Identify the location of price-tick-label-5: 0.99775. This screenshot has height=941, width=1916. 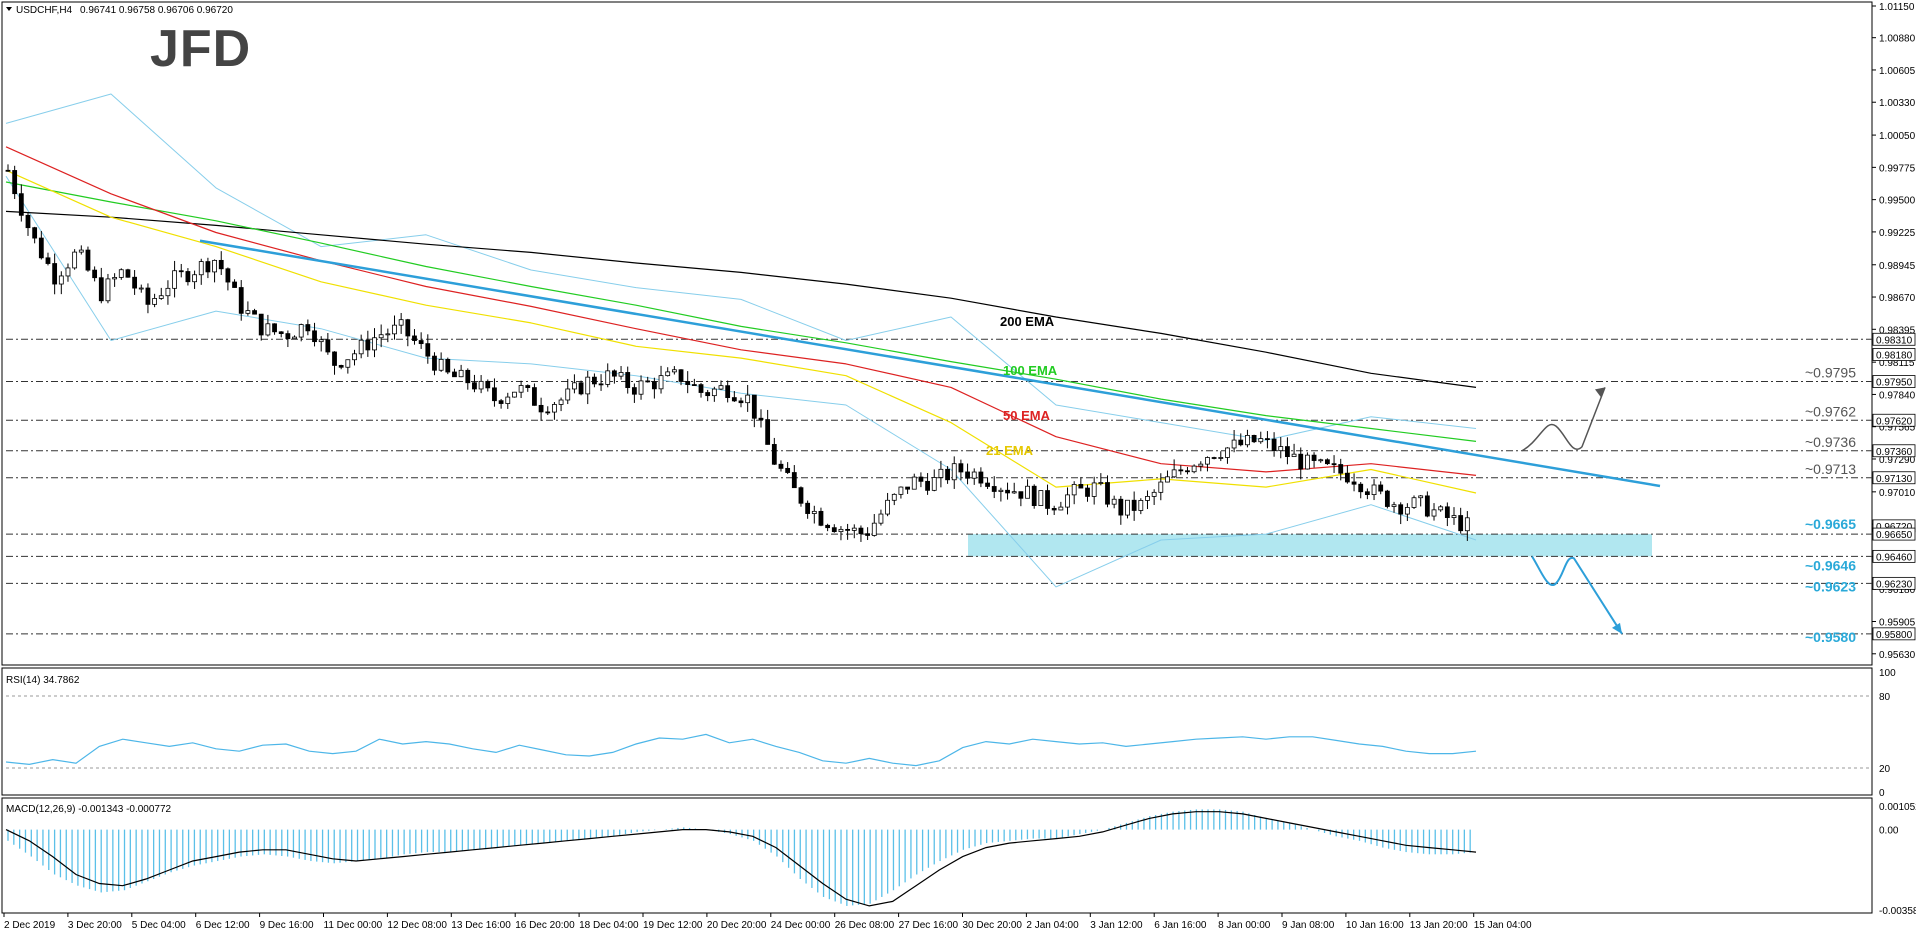
(1897, 168).